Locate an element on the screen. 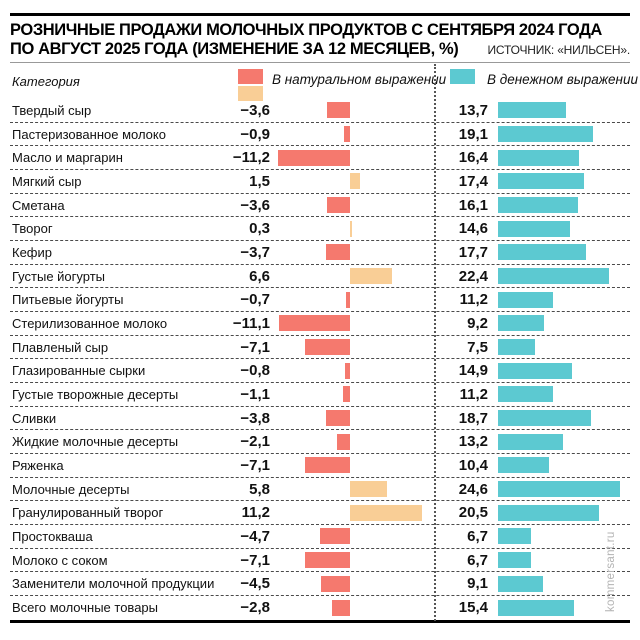 Image resolution: width=640 pixels, height=640 pixels. money-value: 13,2 is located at coordinates (473, 442).